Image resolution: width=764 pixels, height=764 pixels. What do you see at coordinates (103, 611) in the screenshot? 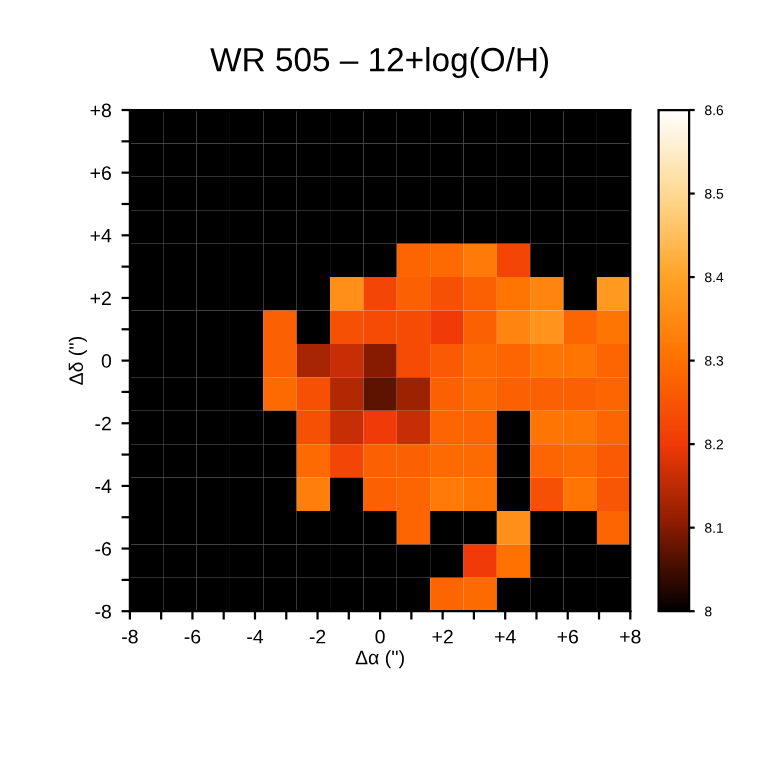
I see `y-tick-label: -8` at bounding box center [103, 611].